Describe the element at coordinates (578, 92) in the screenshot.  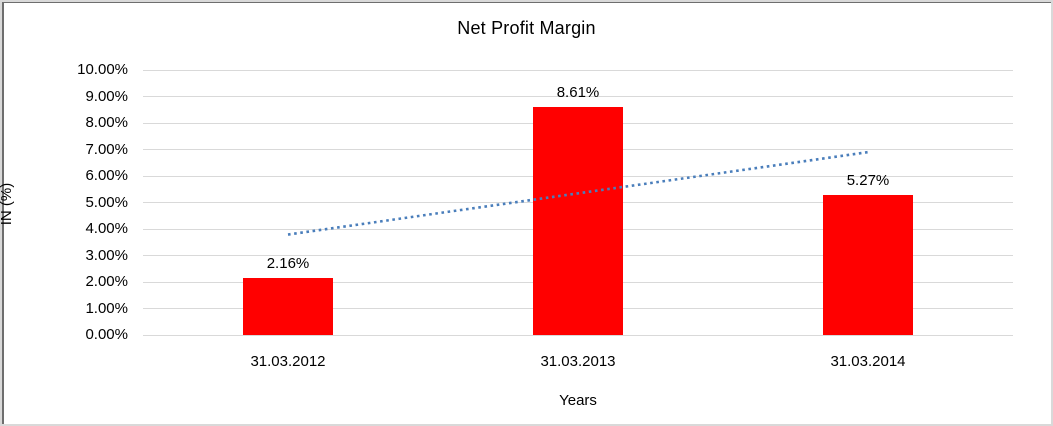
I see `bar-data-label: 8.61%` at that location.